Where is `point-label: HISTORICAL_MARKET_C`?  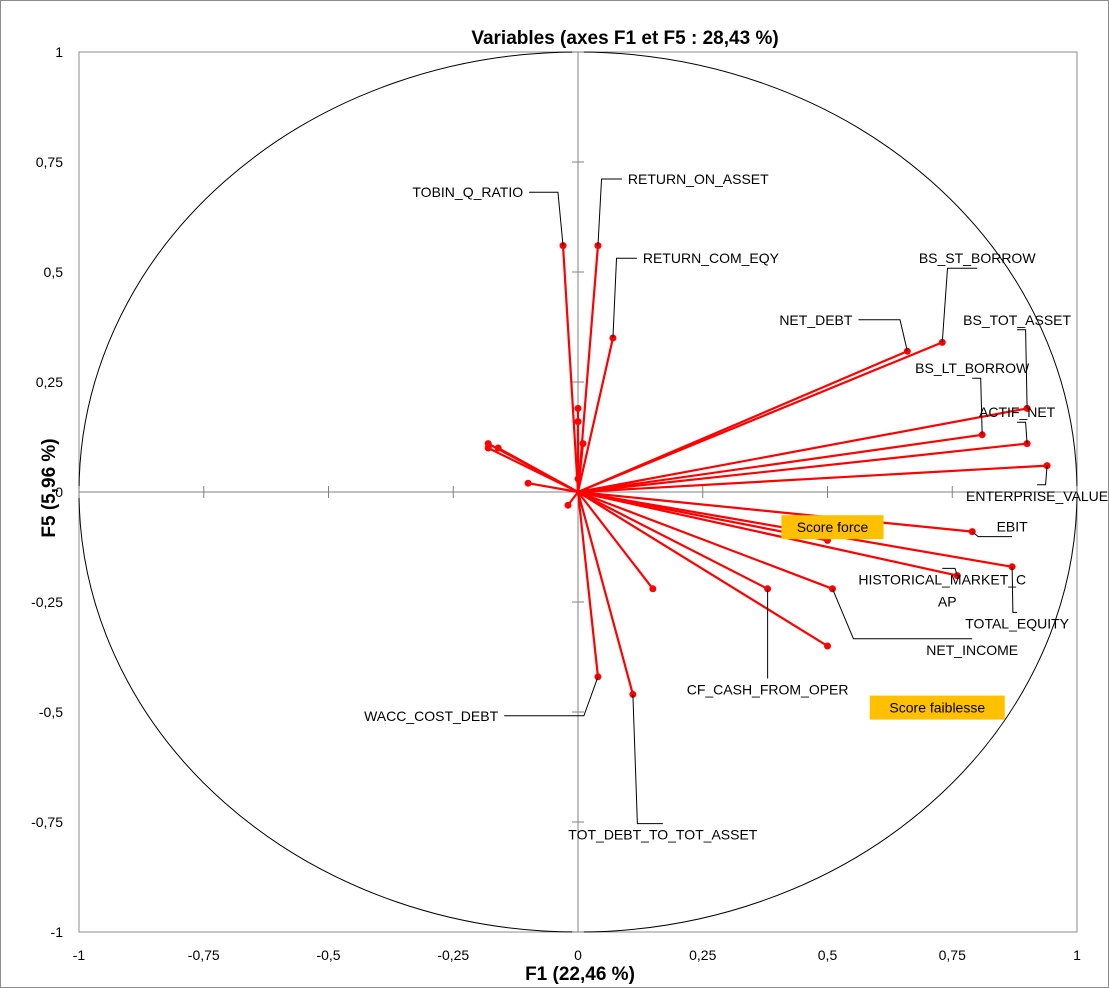
point-label: HISTORICAL_MARKET_C is located at coordinates (942, 579).